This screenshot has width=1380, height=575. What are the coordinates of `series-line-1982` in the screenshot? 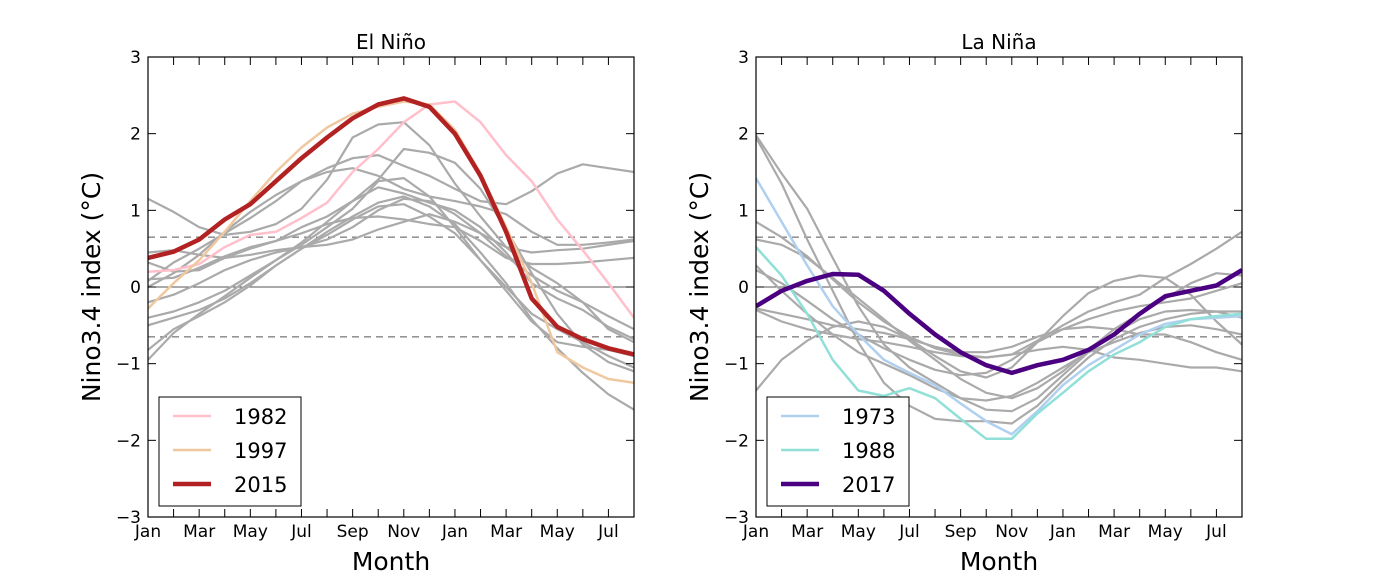 It's located at (391, 209).